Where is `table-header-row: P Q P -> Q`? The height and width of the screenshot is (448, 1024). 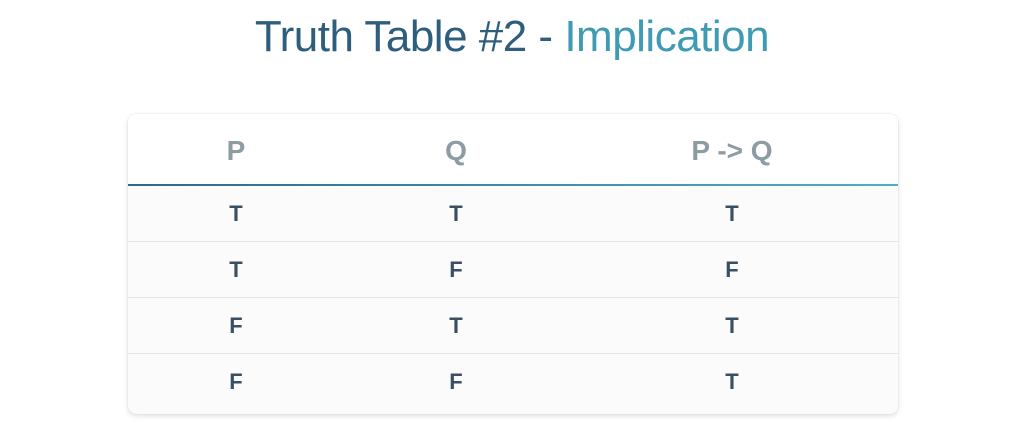 table-header-row: P Q P -> Q is located at coordinates (513, 149).